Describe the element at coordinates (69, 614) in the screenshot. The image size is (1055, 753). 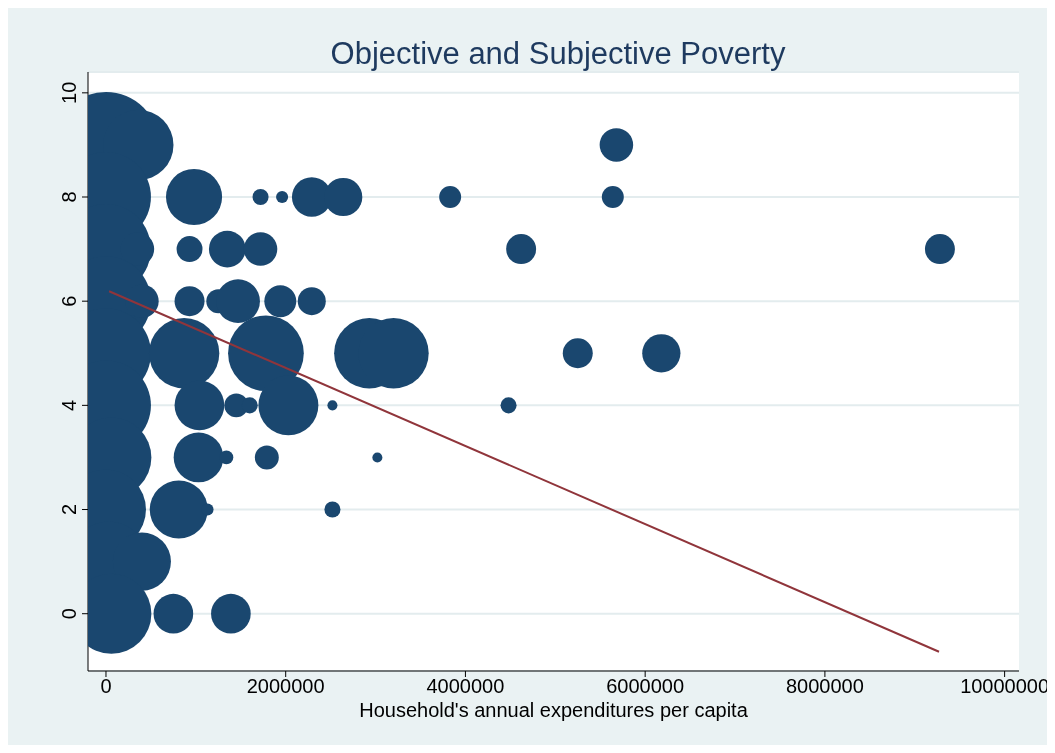
I see `y-tick-label: 0` at that location.